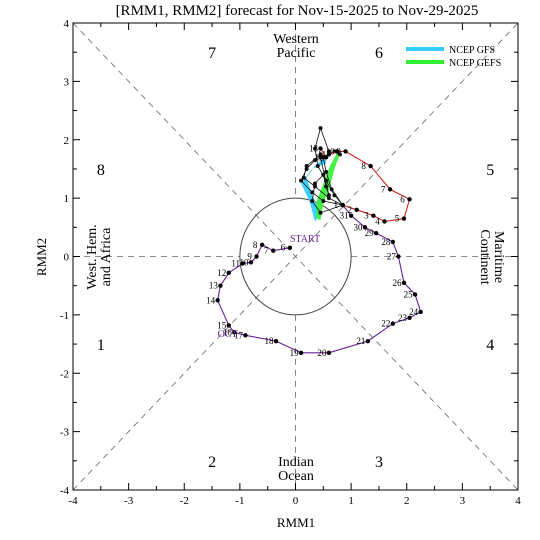 This screenshot has height=540, width=540. What do you see at coordinates (106, 256) in the screenshot?
I see `region-left-line2: and Africa` at bounding box center [106, 256].